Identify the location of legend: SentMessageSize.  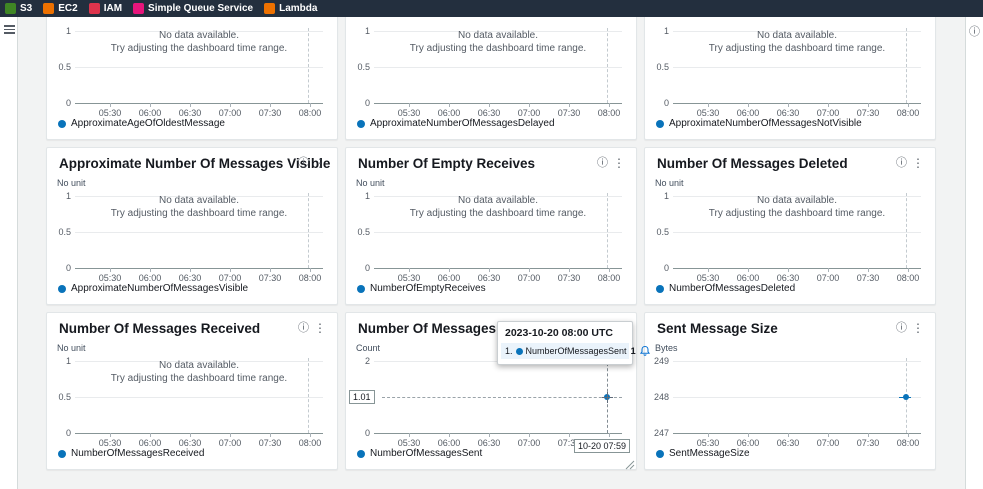
(703, 453).